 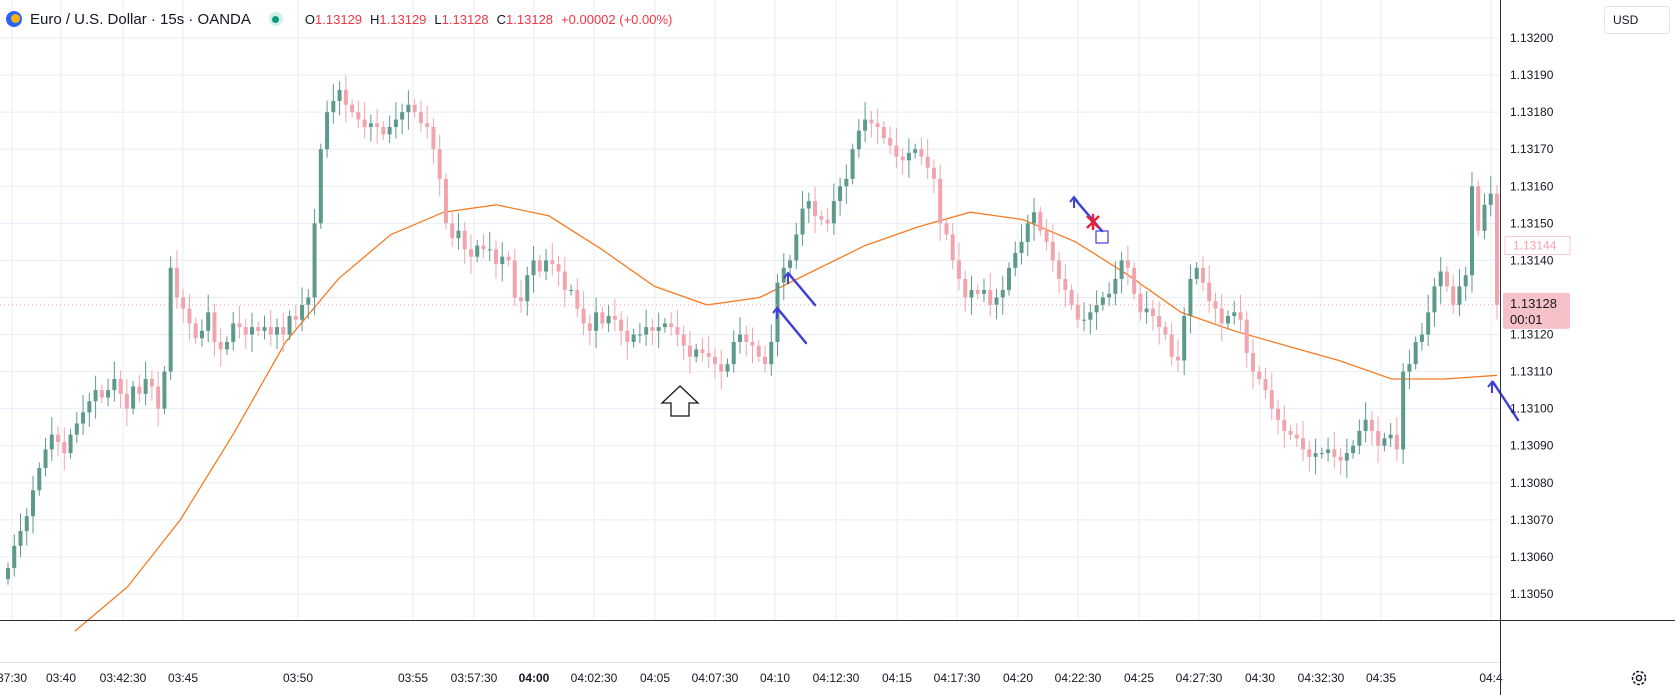 What do you see at coordinates (655, 678) in the screenshot?
I see `time-tick-label: 04:05` at bounding box center [655, 678].